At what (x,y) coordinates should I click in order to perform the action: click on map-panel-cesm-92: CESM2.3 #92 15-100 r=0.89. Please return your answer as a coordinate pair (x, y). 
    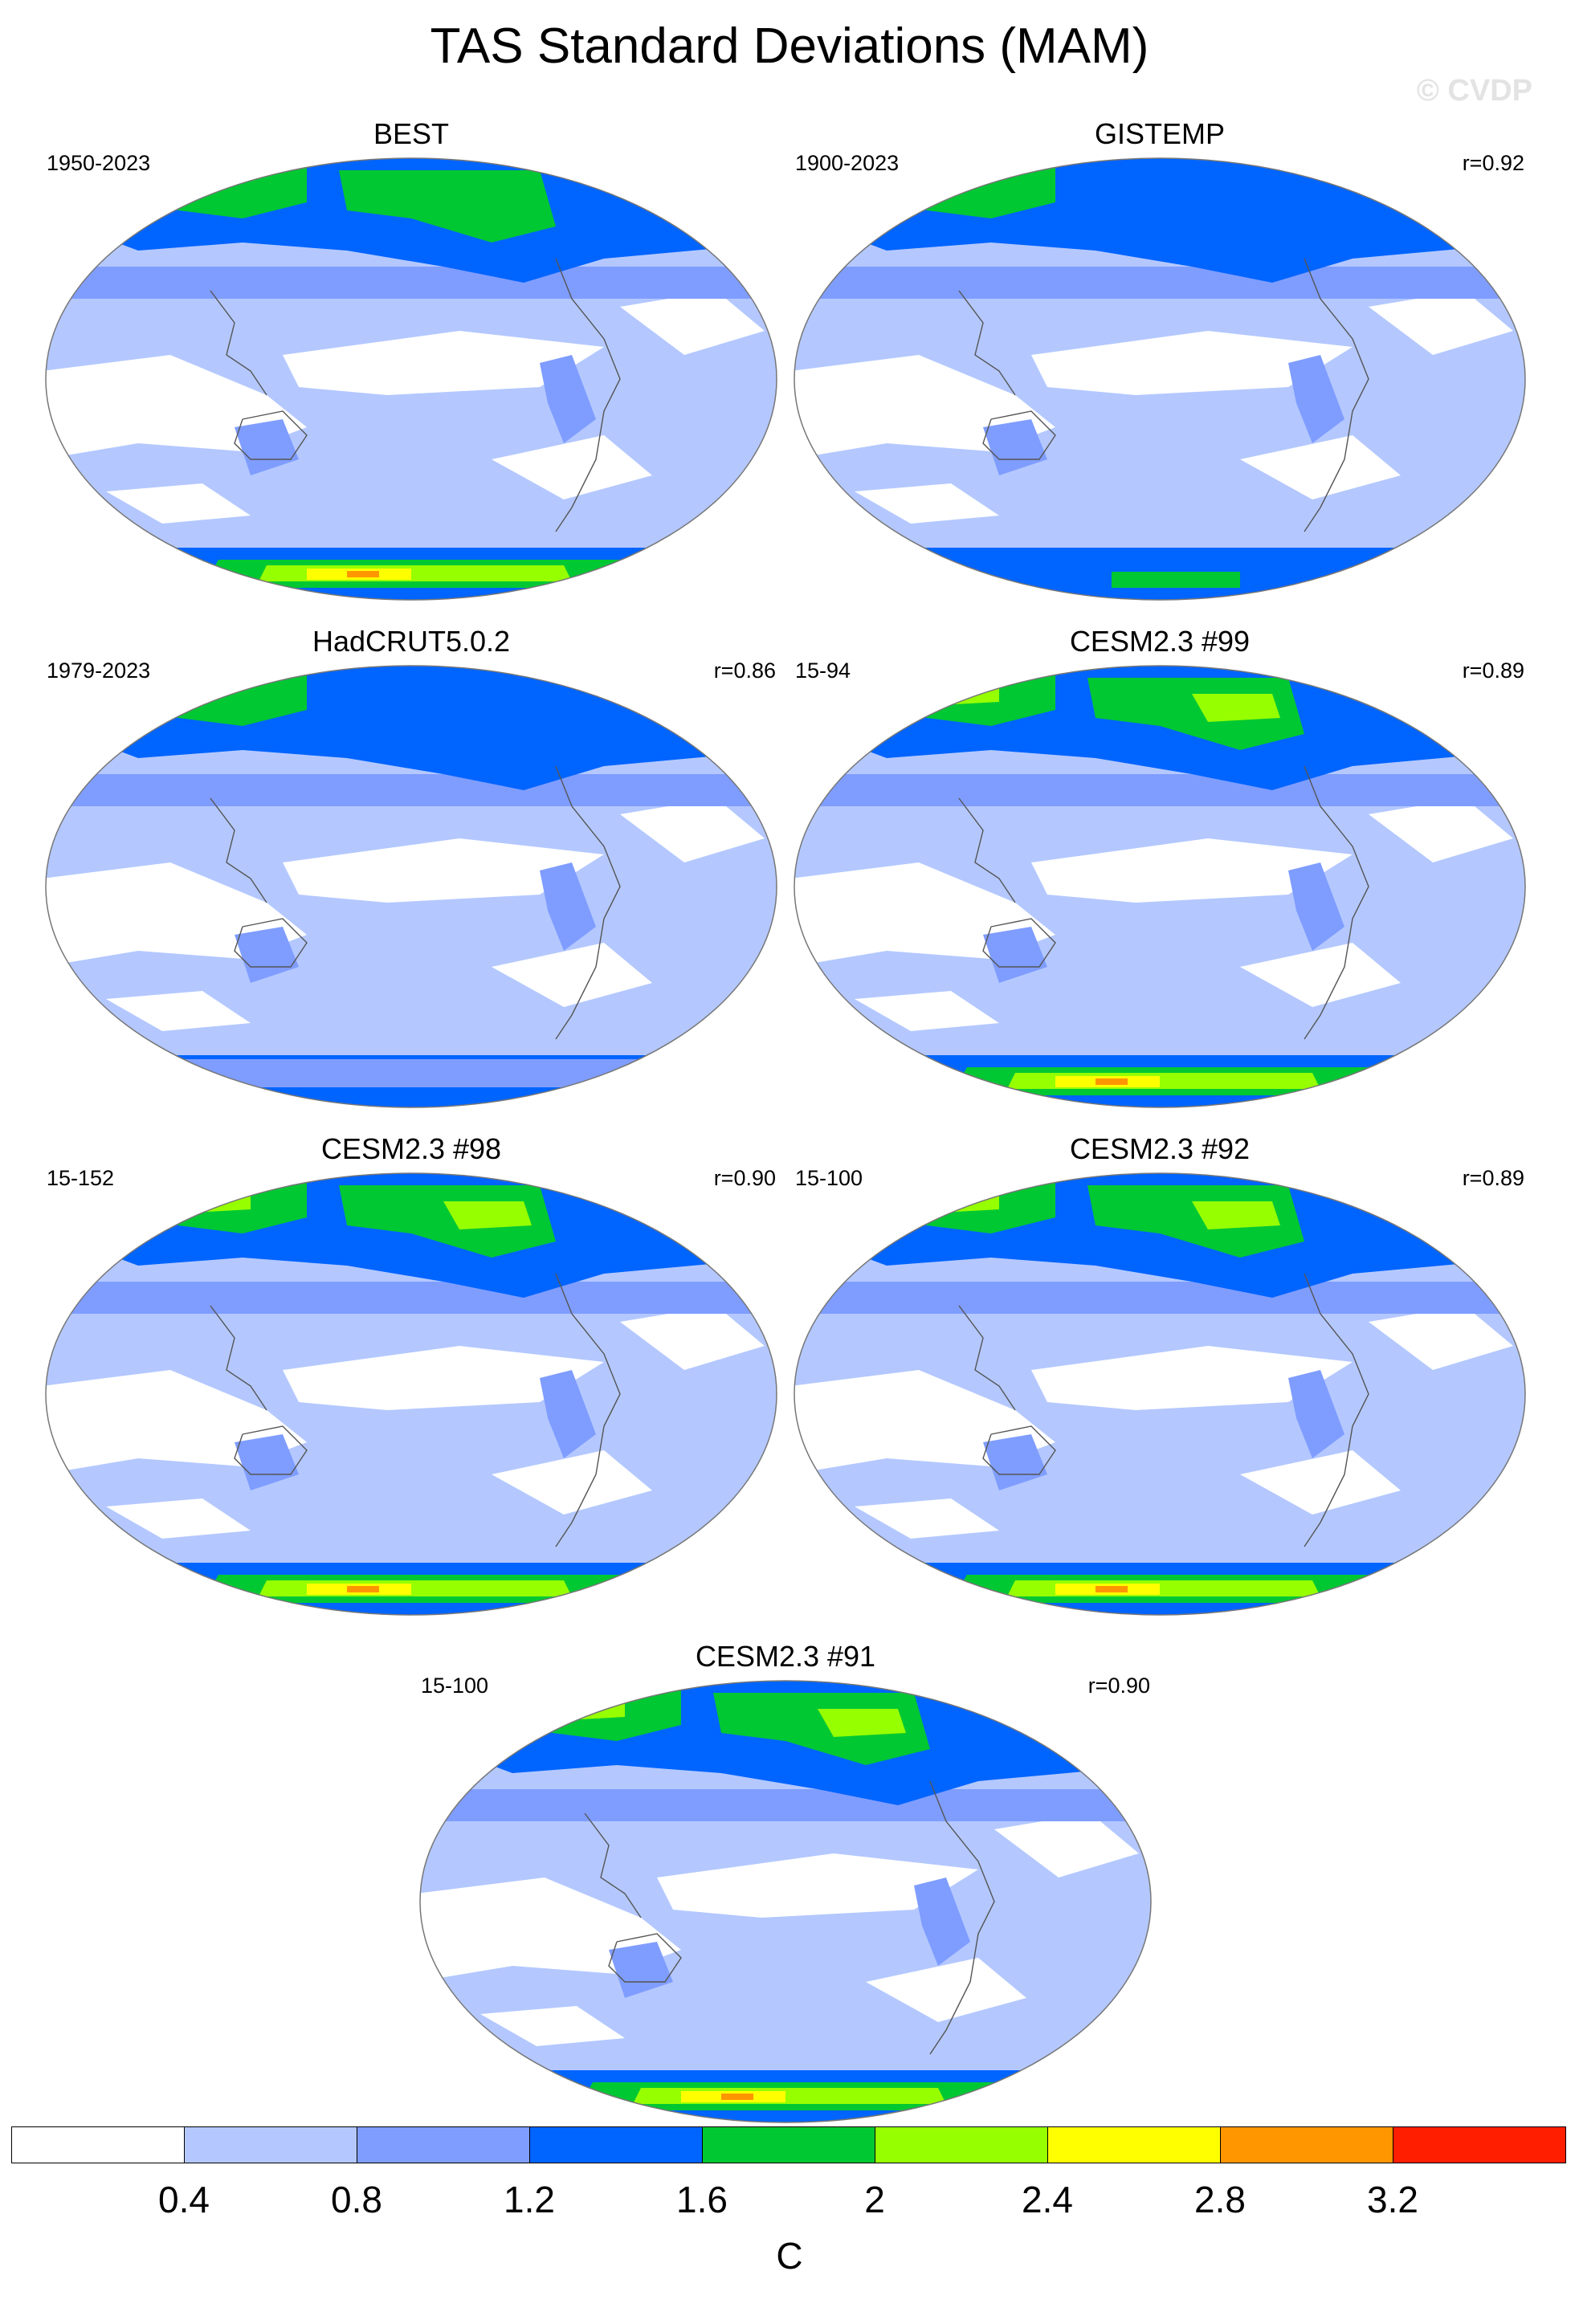
    Looking at the image, I should click on (1159, 1374).